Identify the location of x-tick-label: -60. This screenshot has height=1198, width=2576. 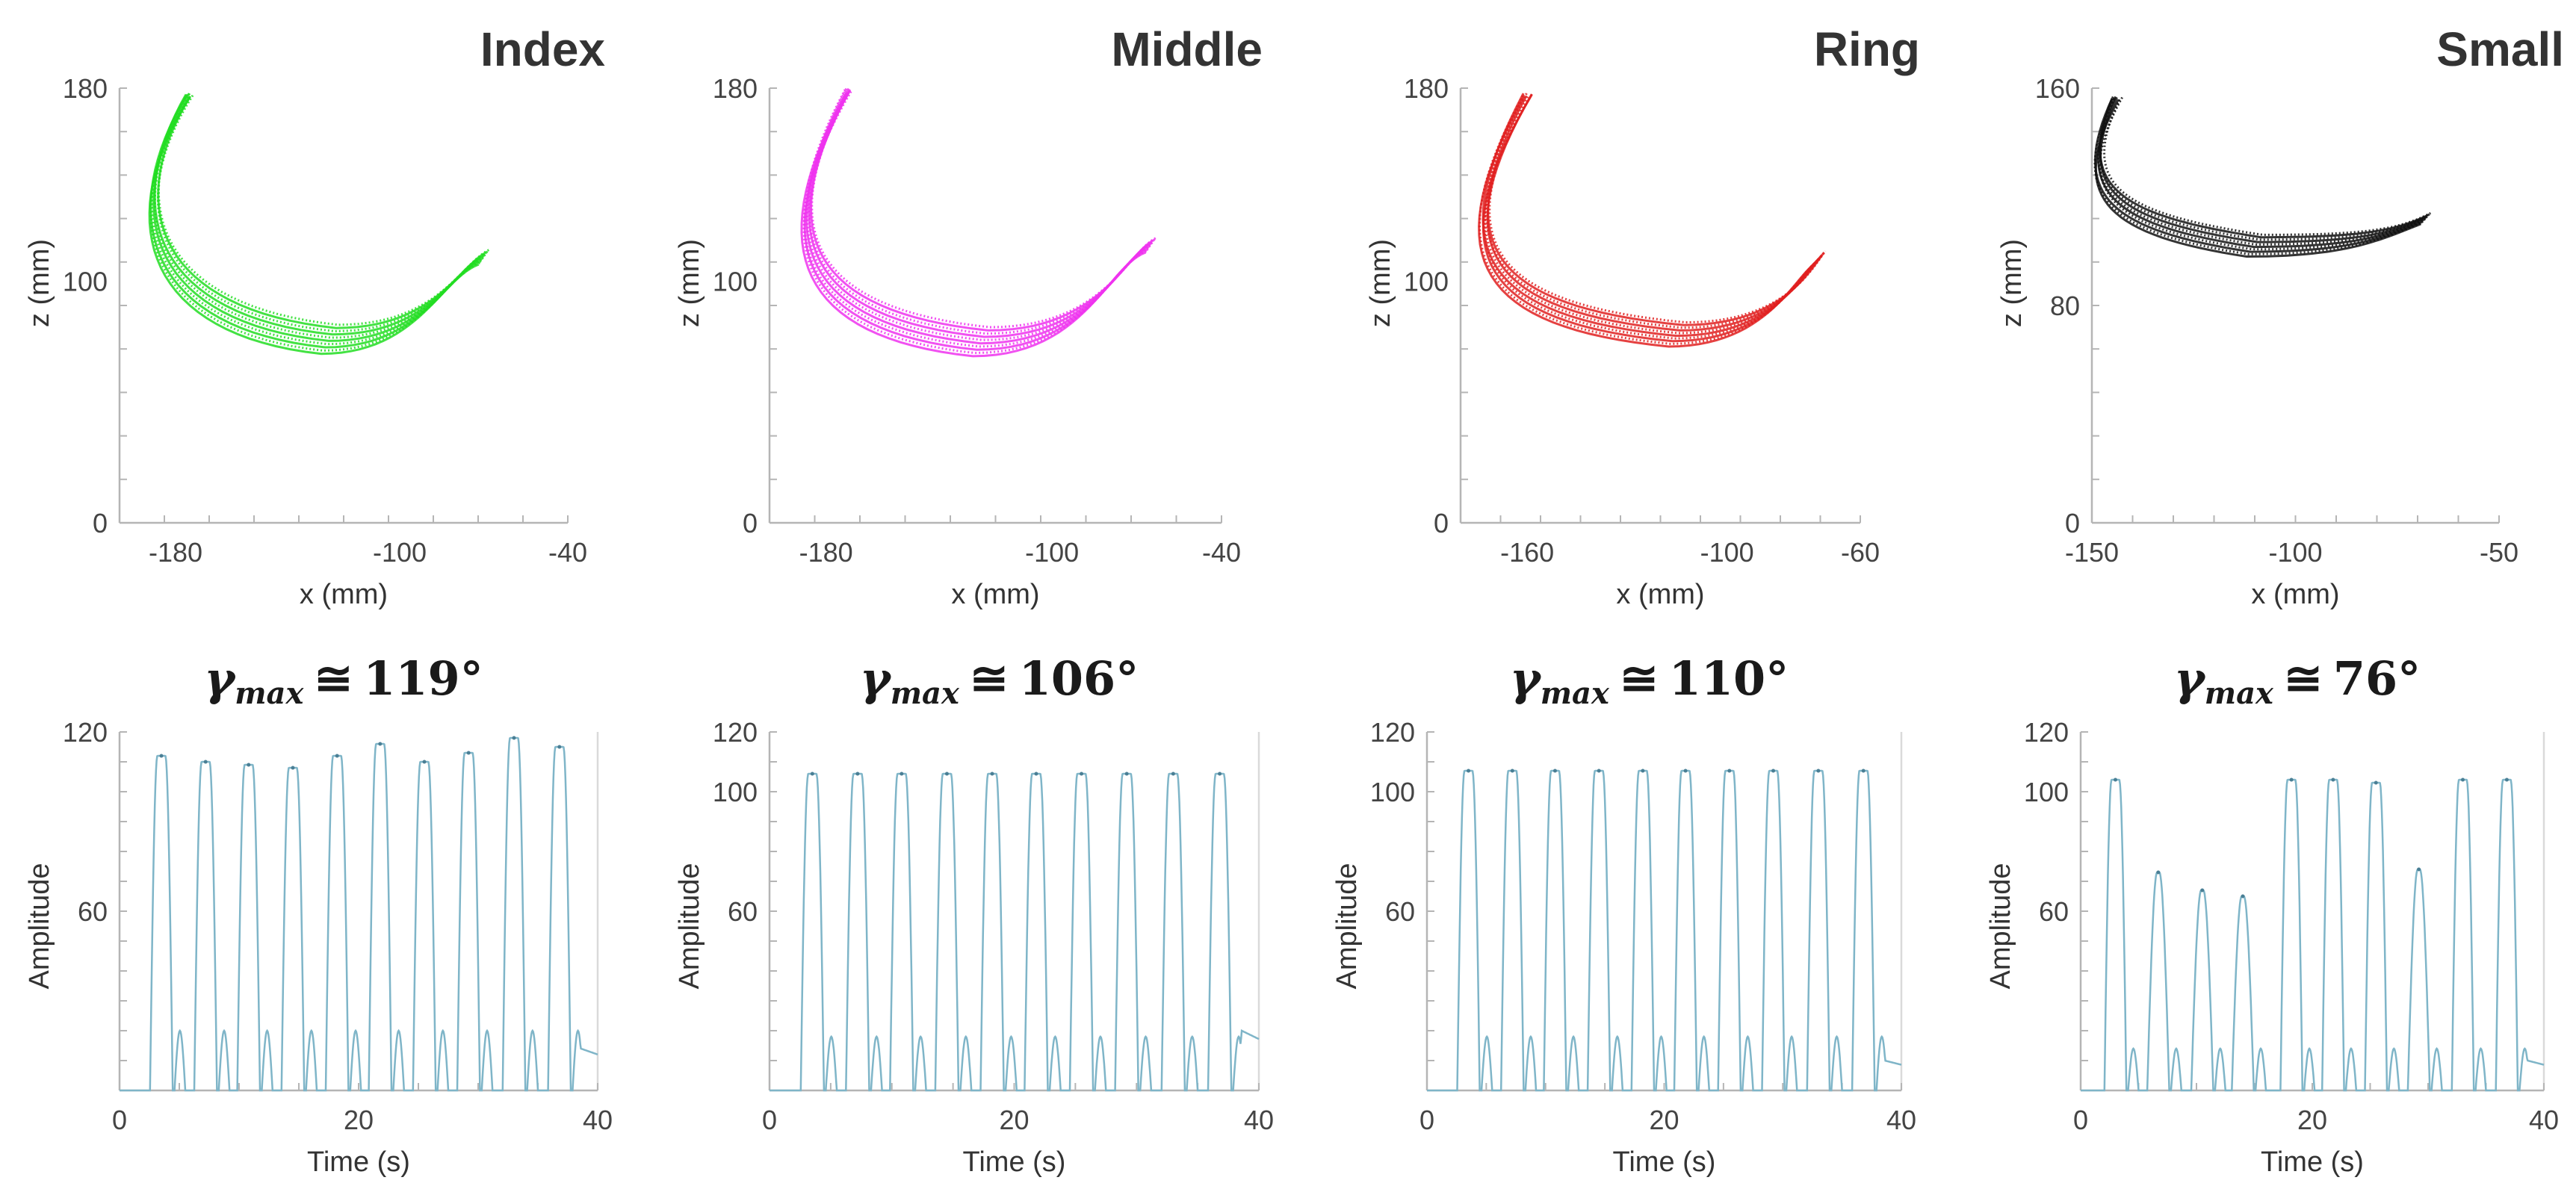
(1860, 552).